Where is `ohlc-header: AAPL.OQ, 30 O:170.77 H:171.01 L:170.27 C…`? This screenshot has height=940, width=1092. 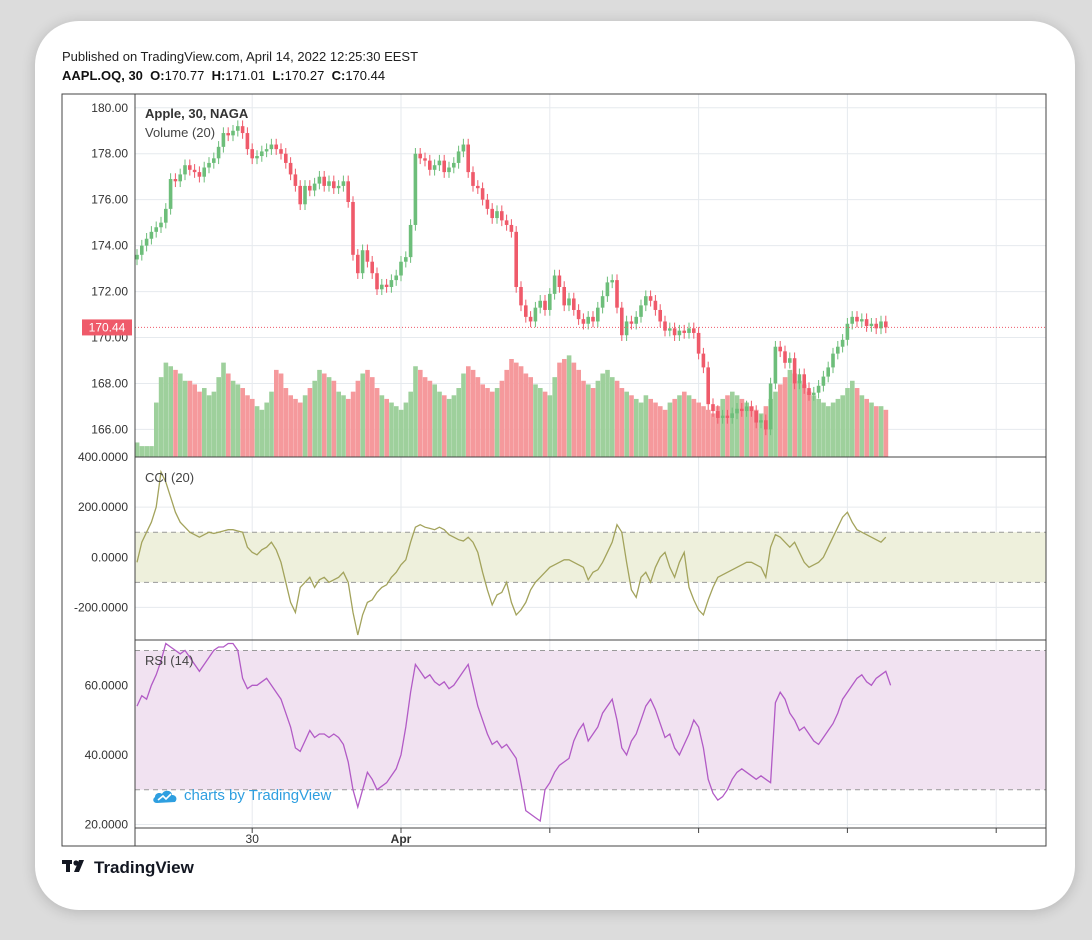 ohlc-header: AAPL.OQ, 30 O:170.77 H:171.01 L:170.27 C… is located at coordinates (223, 75).